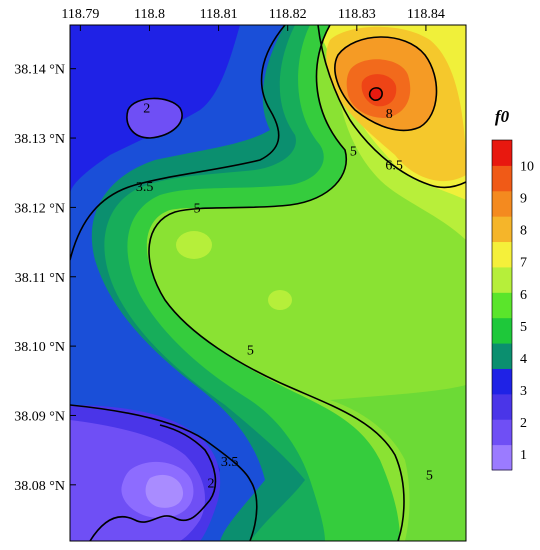 This screenshot has height=550, width=540. What do you see at coordinates (219, 14) in the screenshot?
I see `x-tick-label: 118.81` at bounding box center [219, 14].